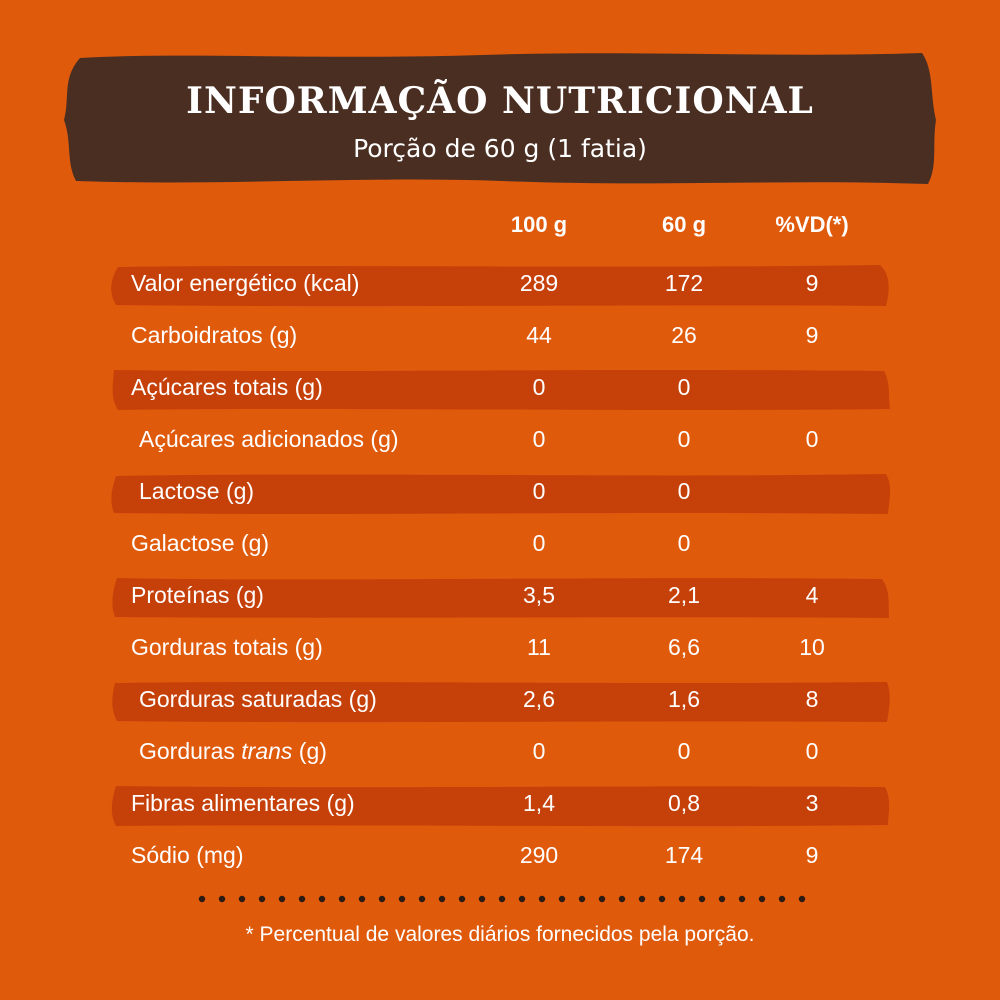 The image size is (1000, 1000). What do you see at coordinates (500, 442) in the screenshot?
I see `table-row: Açúcares adicionados (g) 0 0 0` at bounding box center [500, 442].